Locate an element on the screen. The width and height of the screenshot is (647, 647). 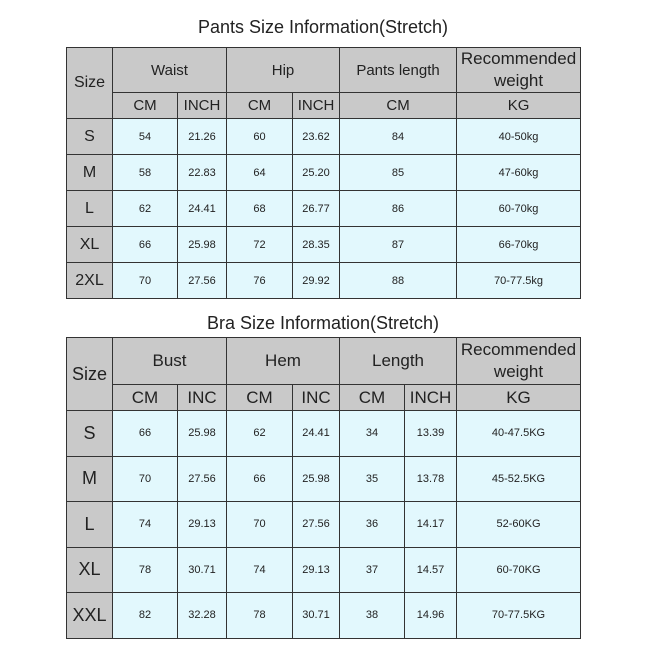
waist-header: Waist is located at coordinates (169, 70).